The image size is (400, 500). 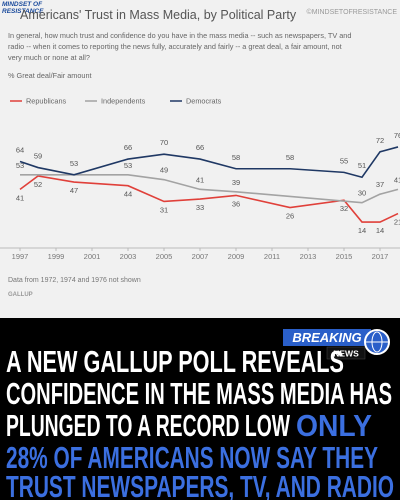 What do you see at coordinates (20, 149) in the screenshot?
I see `data-label: 64` at bounding box center [20, 149].